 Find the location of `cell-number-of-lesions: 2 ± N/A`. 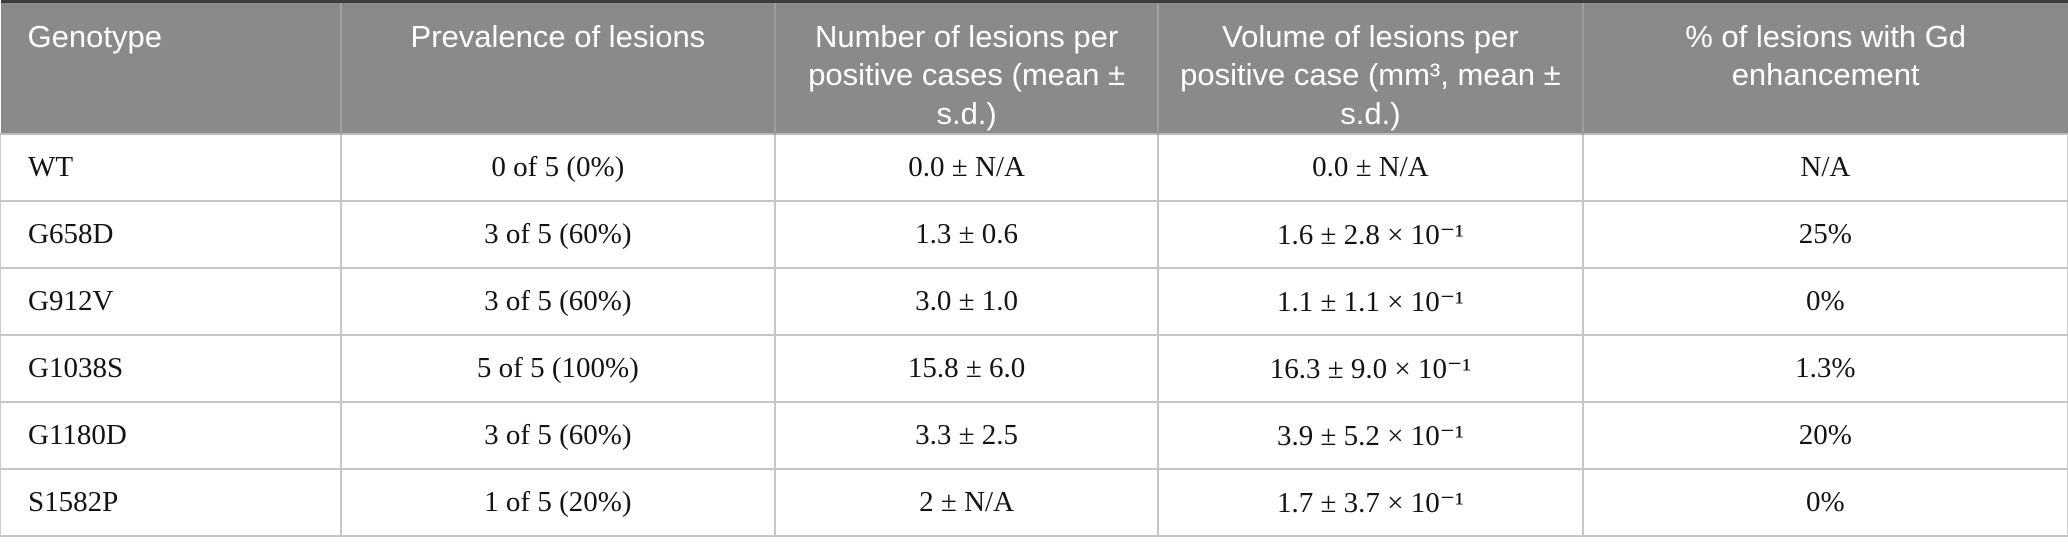

cell-number-of-lesions: 2 ± N/A is located at coordinates (966, 503).